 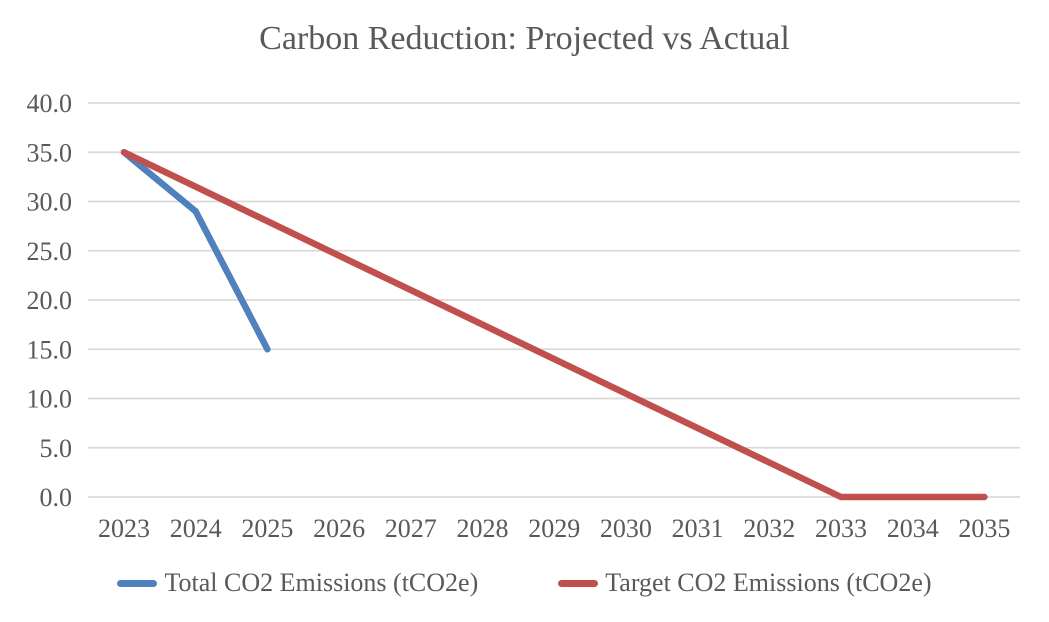 I want to click on x-tick-label: 2035, so click(x=984, y=528).